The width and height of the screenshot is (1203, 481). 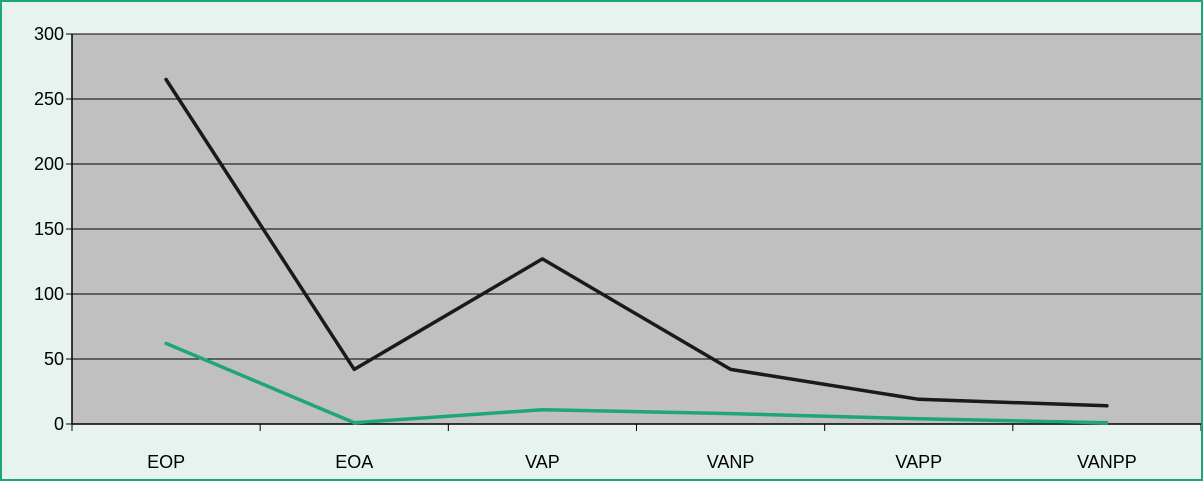 What do you see at coordinates (166, 462) in the screenshot?
I see `x-tick-label: EOP` at bounding box center [166, 462].